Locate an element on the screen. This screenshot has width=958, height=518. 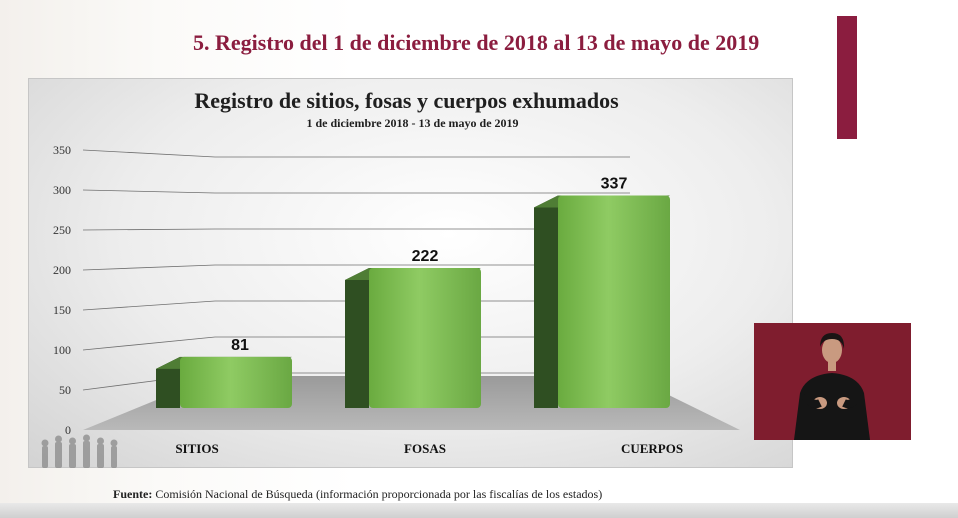
data-label: 222 is located at coordinates (425, 256).